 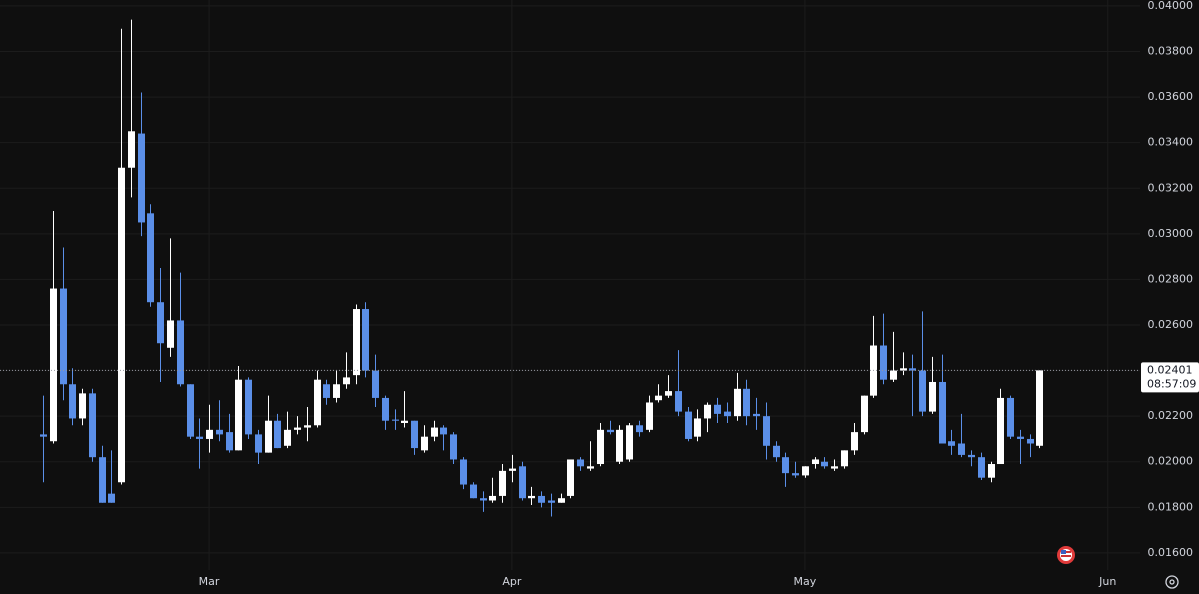 I want to click on y-tick-label: 0.01600, so click(x=1171, y=552).